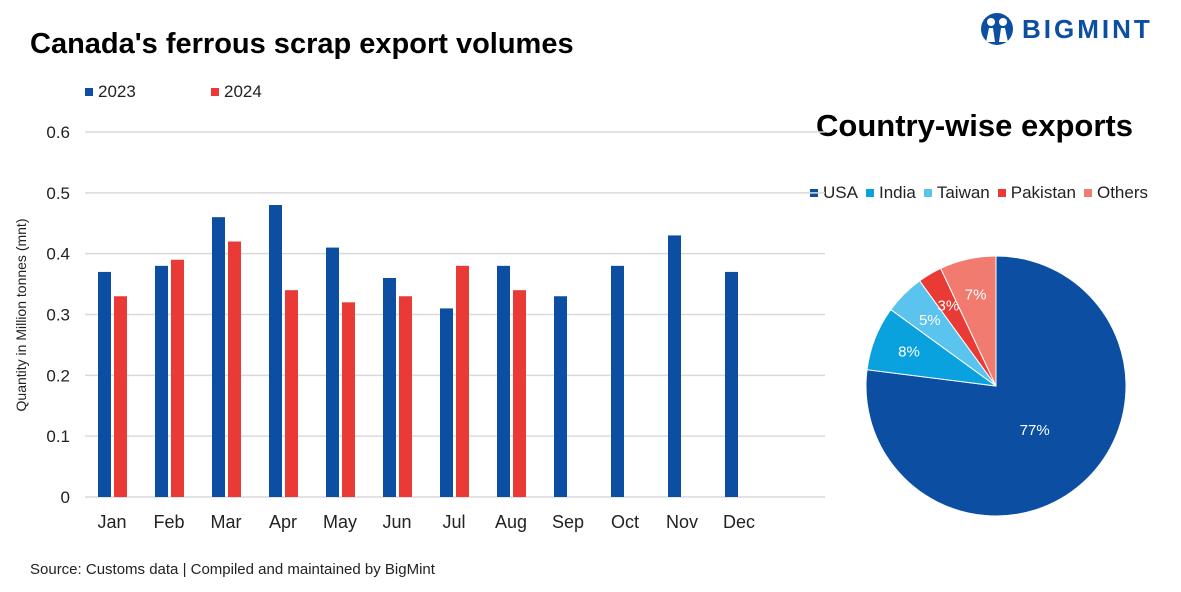 The height and width of the screenshot is (592, 1181). I want to click on x-tick-label: Apr, so click(283, 522).